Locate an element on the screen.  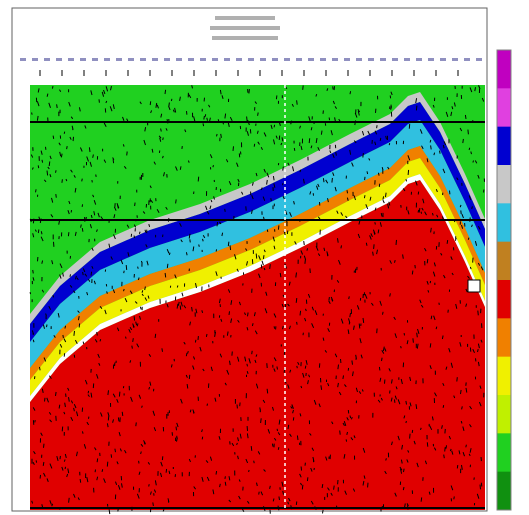
marker is located at coordinates (474, 286).